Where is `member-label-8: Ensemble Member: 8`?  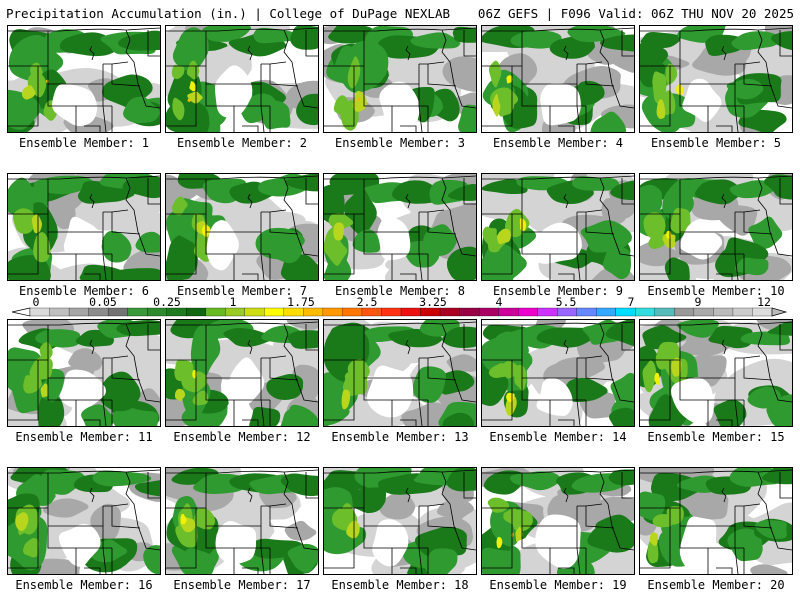 member-label-8: Ensemble Member: 8 is located at coordinates (400, 291).